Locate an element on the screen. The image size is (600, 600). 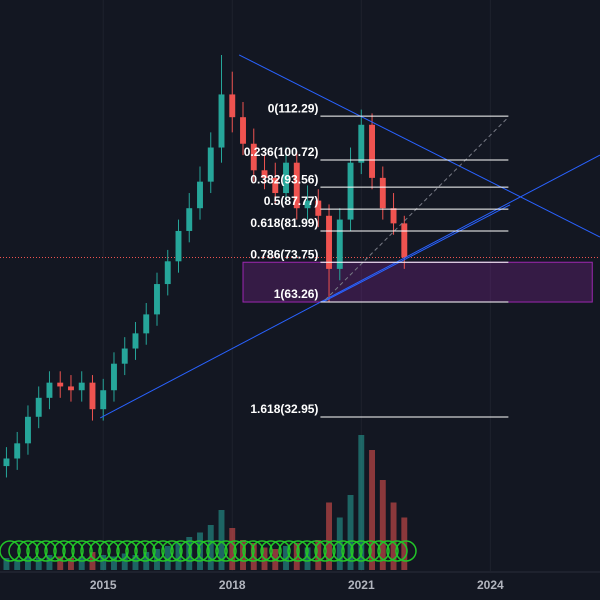
fib-label: 1(63.26) is located at coordinates (296, 294).